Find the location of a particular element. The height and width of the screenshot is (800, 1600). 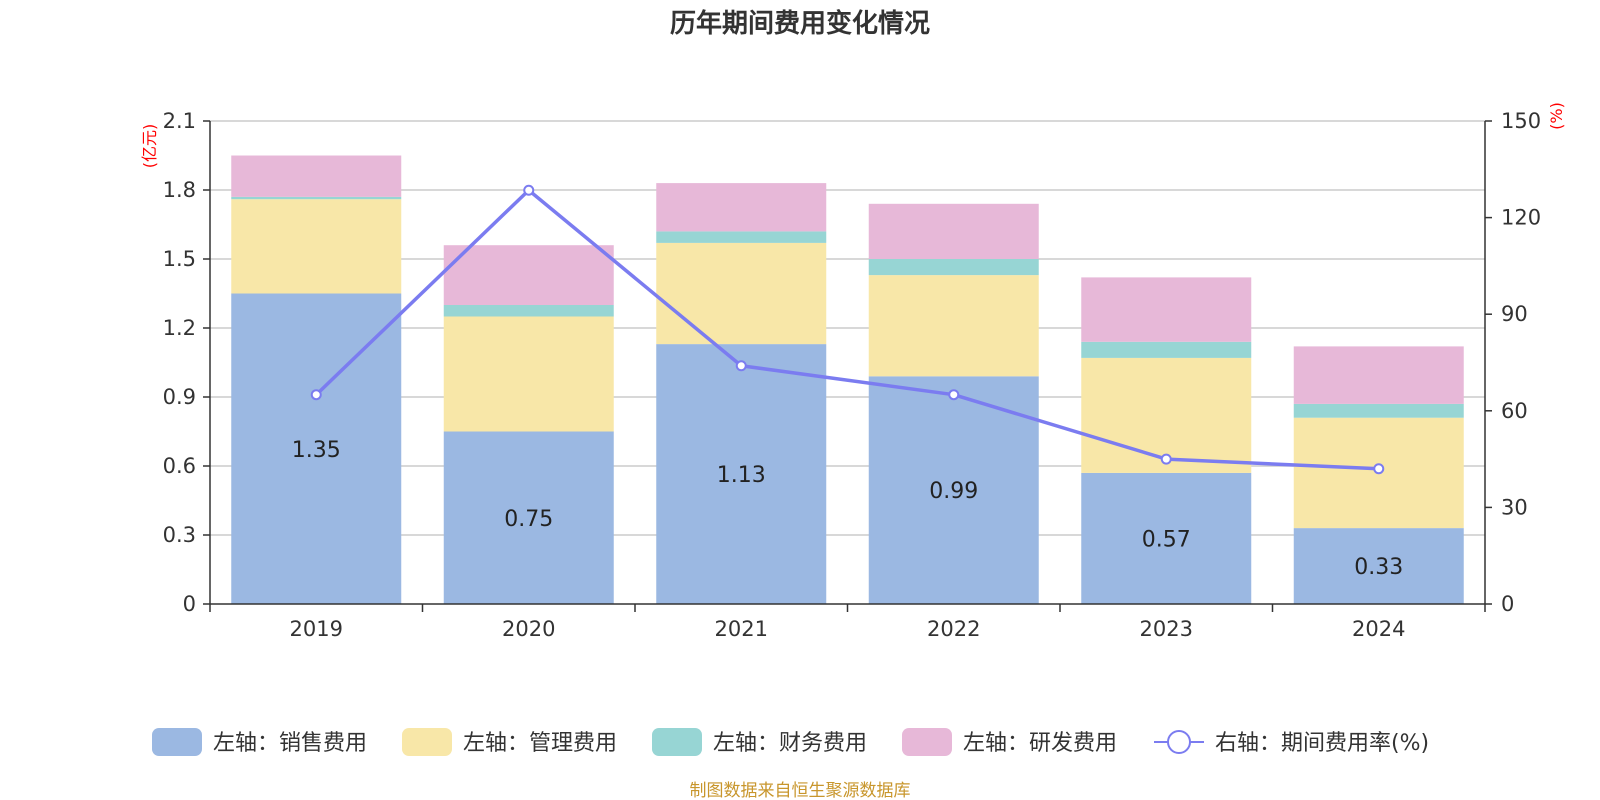

bar-value-label: 1.13 is located at coordinates (741, 475).